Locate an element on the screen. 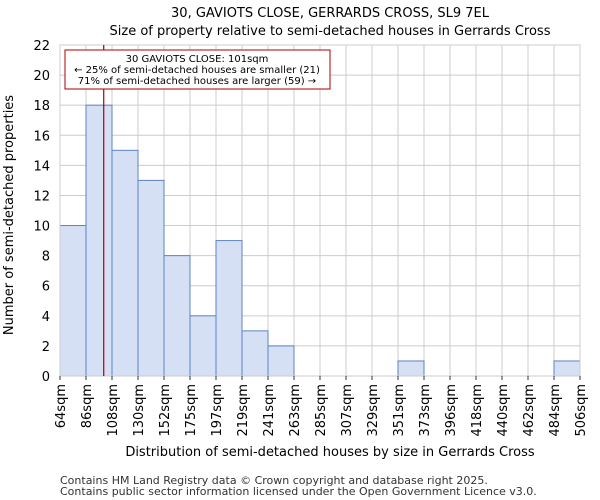  x-tick-label: 440sqm is located at coordinates (503, 410).